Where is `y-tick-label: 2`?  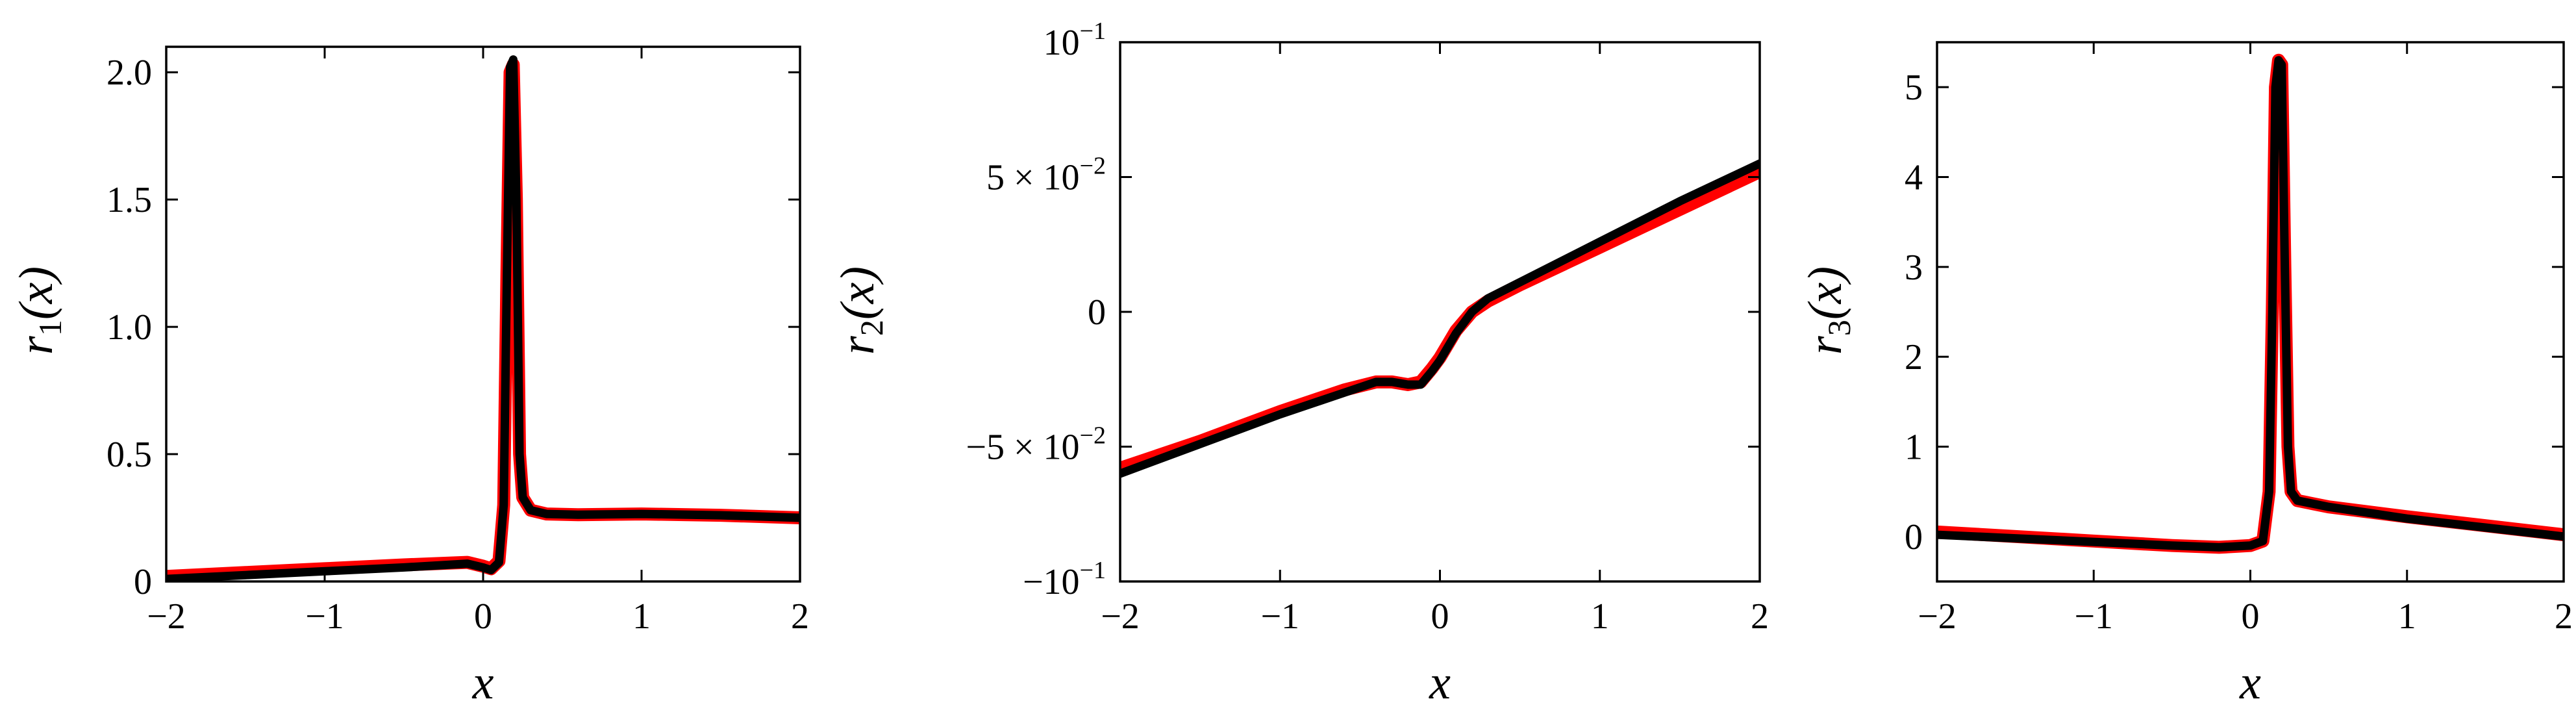
y-tick-label: 2 is located at coordinates (1914, 357).